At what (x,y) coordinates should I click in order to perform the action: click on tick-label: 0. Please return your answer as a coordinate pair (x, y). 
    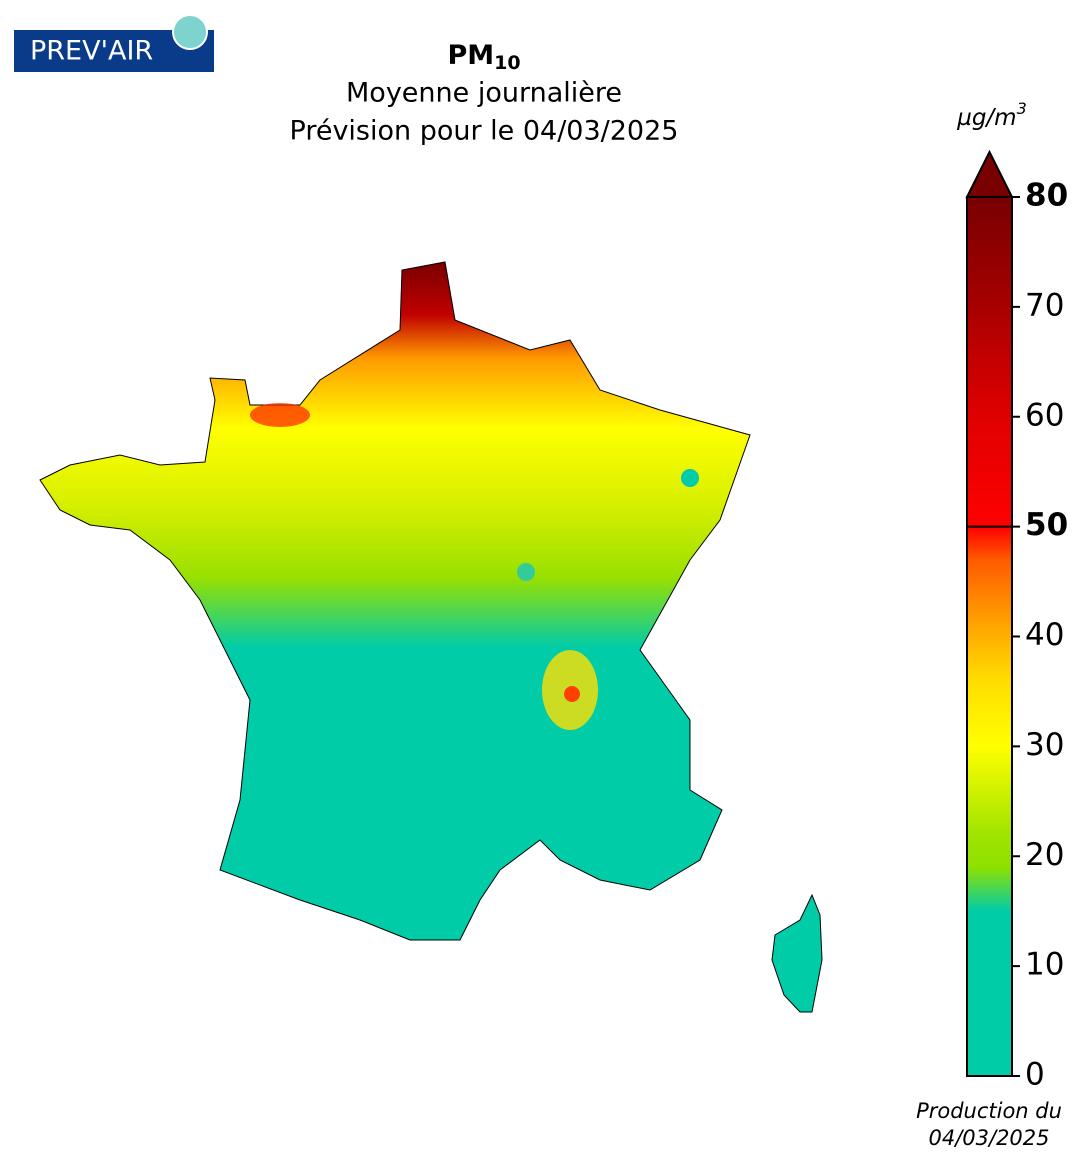
    Looking at the image, I should click on (1035, 1075).